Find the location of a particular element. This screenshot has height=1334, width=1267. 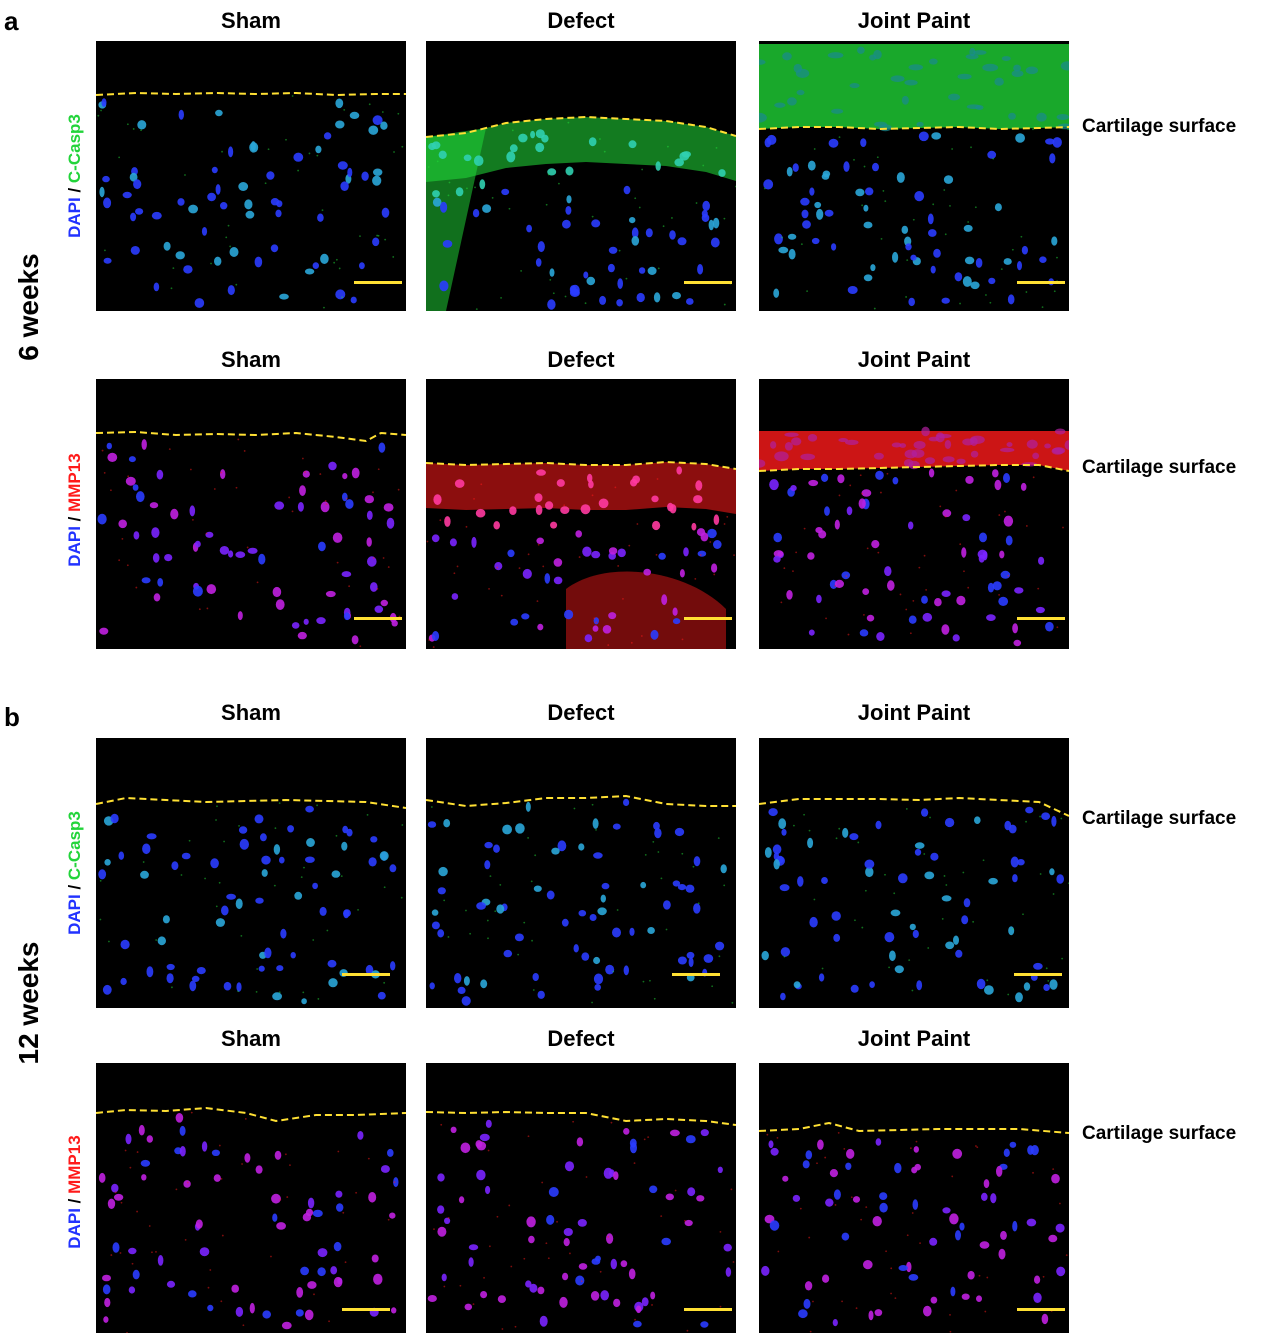

micrograph-6w-casp3-defect is located at coordinates (581, 176).